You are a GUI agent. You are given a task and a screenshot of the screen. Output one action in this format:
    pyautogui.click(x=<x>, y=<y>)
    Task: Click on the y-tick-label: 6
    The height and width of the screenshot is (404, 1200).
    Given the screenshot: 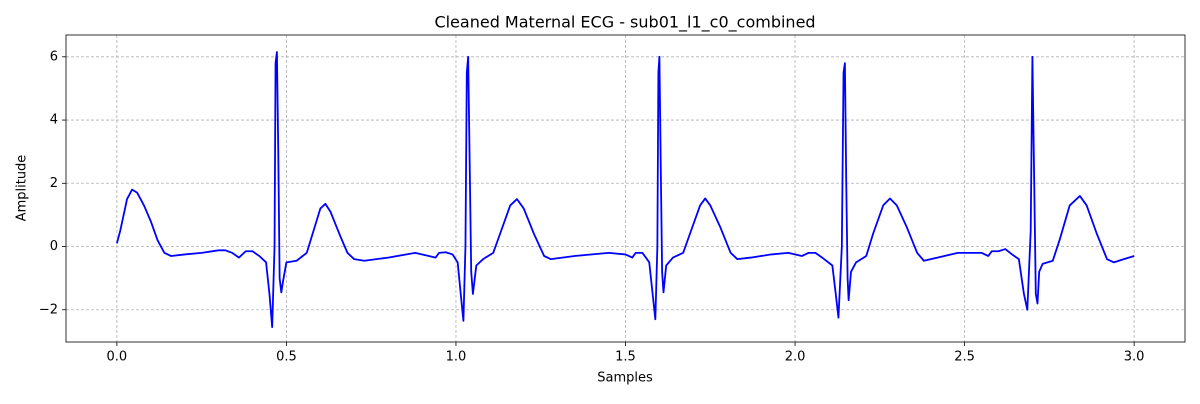 What is the action you would take?
    pyautogui.click(x=54, y=56)
    